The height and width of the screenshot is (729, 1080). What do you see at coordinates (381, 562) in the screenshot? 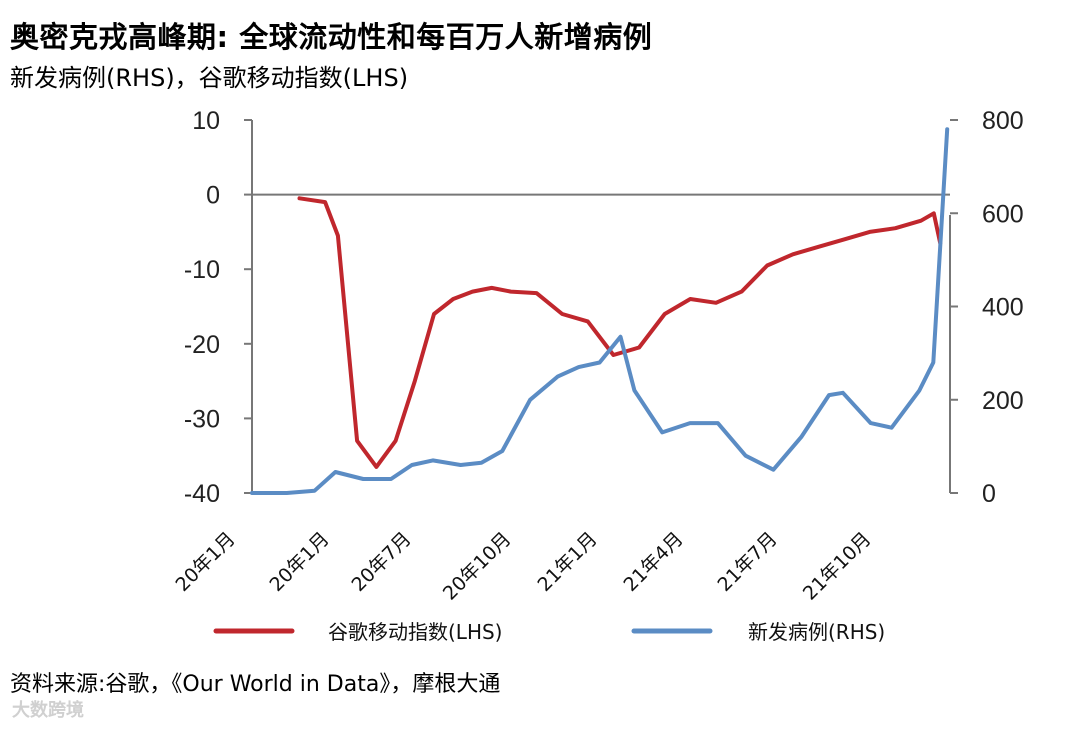
I see `x-tick-label: 20年7月` at bounding box center [381, 562].